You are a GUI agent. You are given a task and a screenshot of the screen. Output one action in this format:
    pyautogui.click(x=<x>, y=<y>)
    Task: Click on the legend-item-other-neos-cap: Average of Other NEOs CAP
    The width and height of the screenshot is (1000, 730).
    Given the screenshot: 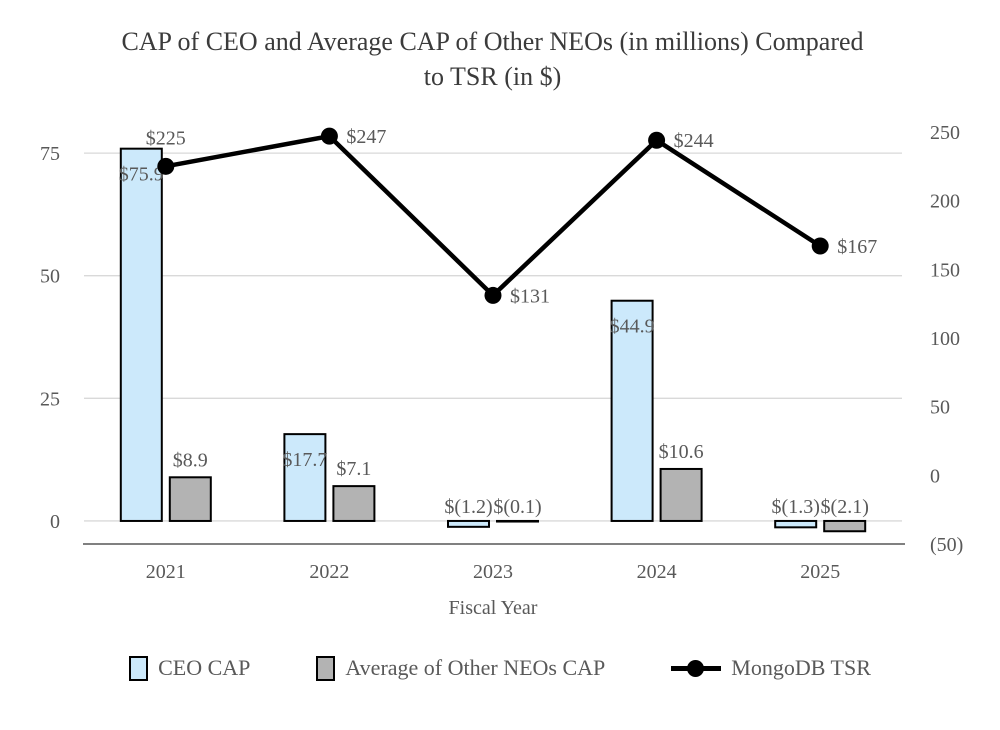 What is the action you would take?
    pyautogui.click(x=460, y=668)
    